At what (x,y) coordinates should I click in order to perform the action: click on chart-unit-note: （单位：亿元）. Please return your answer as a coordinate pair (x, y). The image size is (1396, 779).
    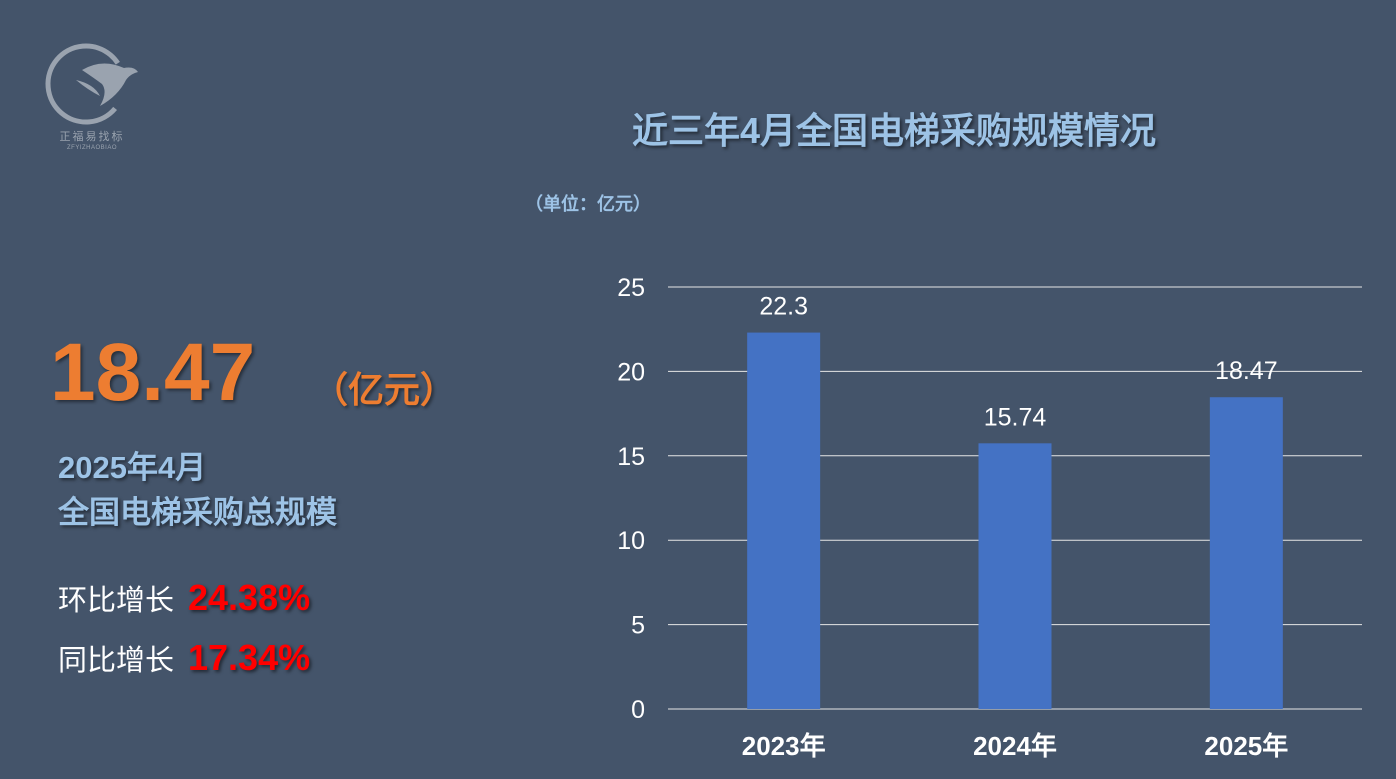
    Looking at the image, I should click on (588, 204).